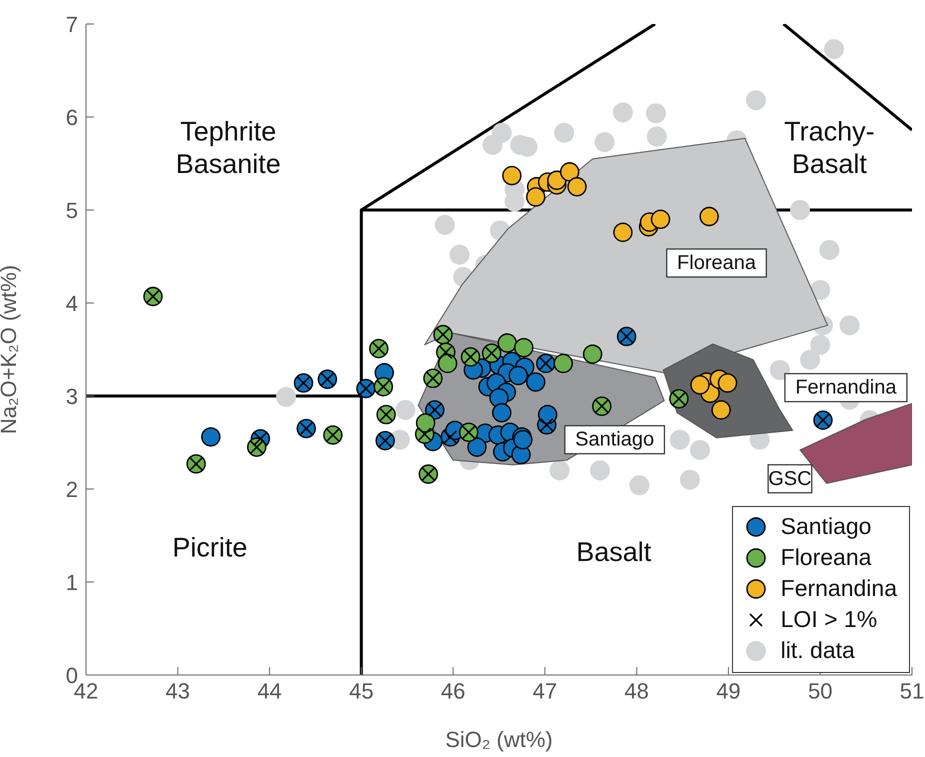 The image size is (925, 757). Describe the element at coordinates (228, 147) in the screenshot. I see `annotation: Tephrite Basanite` at that location.